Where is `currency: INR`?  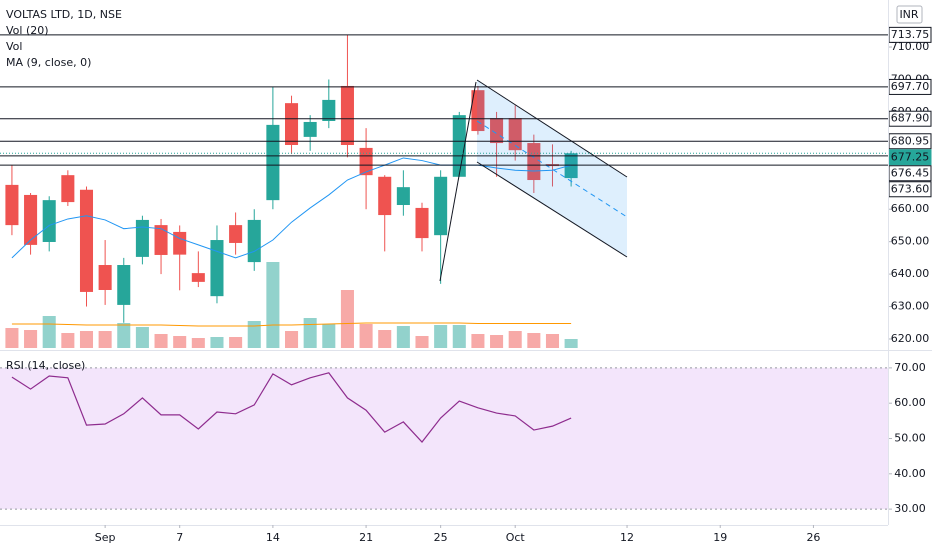 currency: INR is located at coordinates (908, 14).